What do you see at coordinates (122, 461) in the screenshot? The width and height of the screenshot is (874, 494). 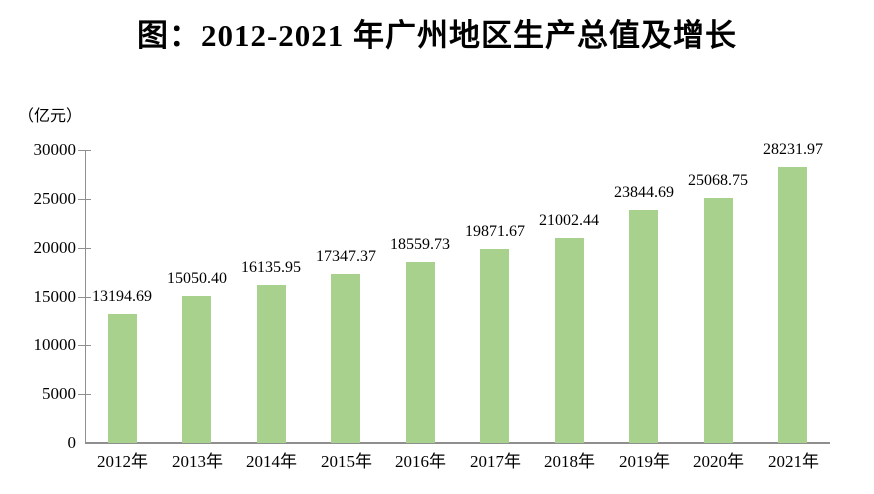 I see `x-axis-label: 2012年` at bounding box center [122, 461].